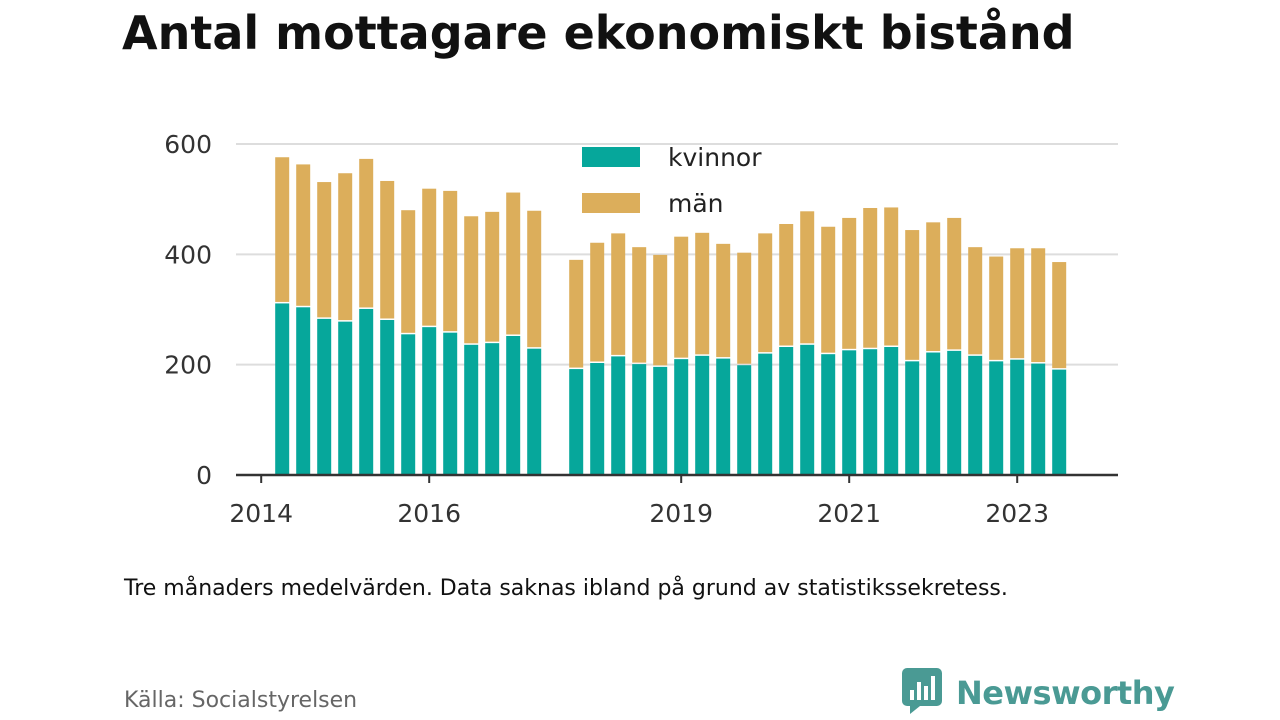  What do you see at coordinates (1017, 513) in the screenshot?
I see `x-tick-label: 2023` at bounding box center [1017, 513].